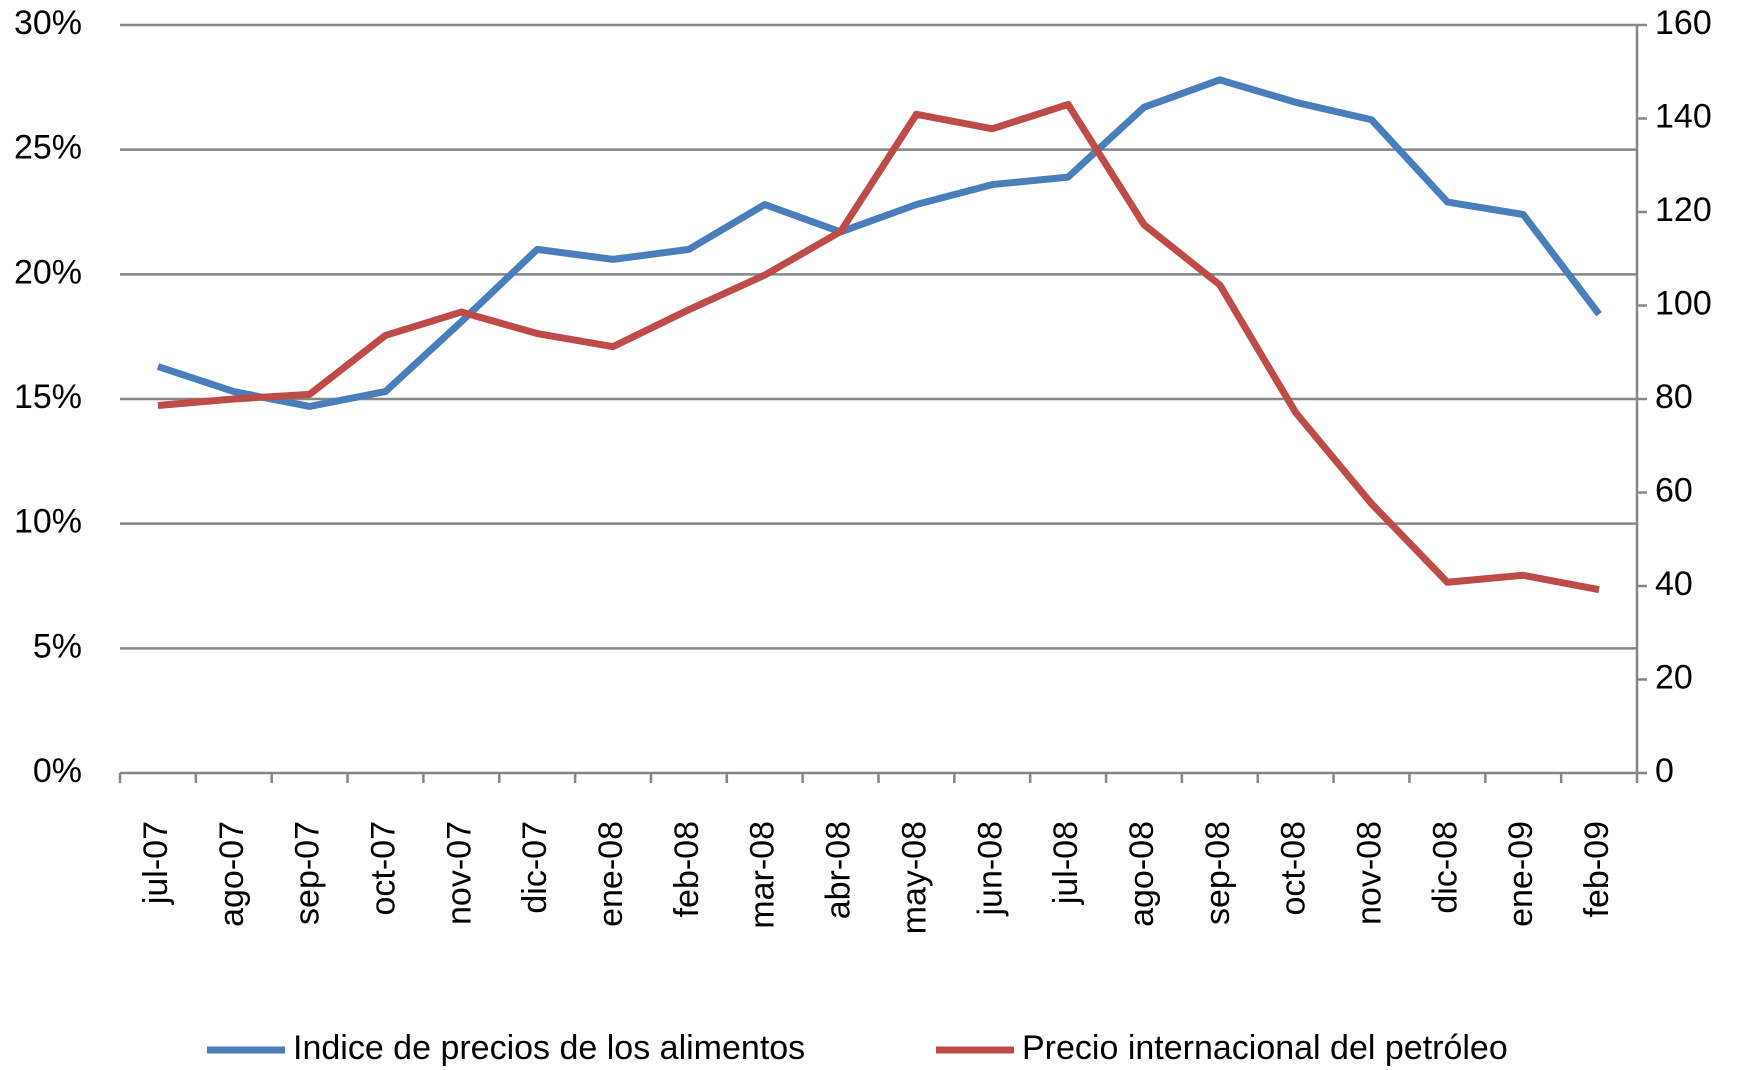 The image size is (1742, 1070). I want to click on y2-tick-label: 100, so click(1683, 303).